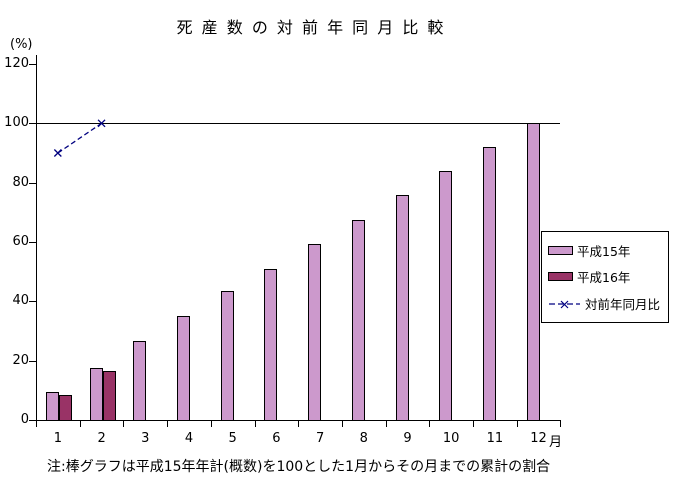 The image size is (675, 490). I want to click on y-tick-label: 40, so click(20, 301).